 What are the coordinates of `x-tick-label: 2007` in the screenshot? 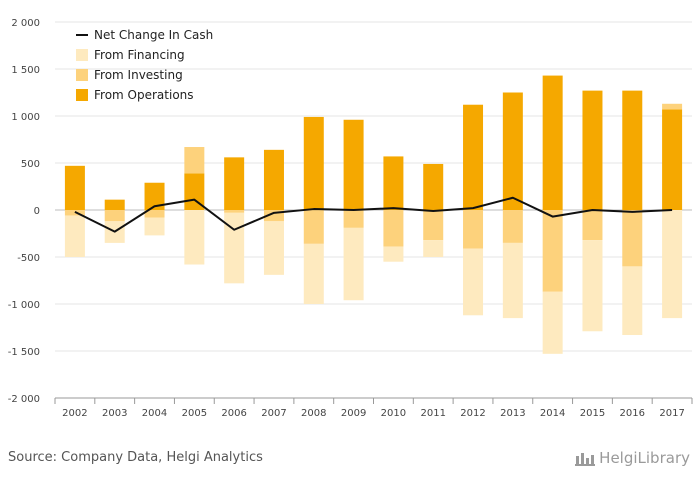 It's located at (273, 413).